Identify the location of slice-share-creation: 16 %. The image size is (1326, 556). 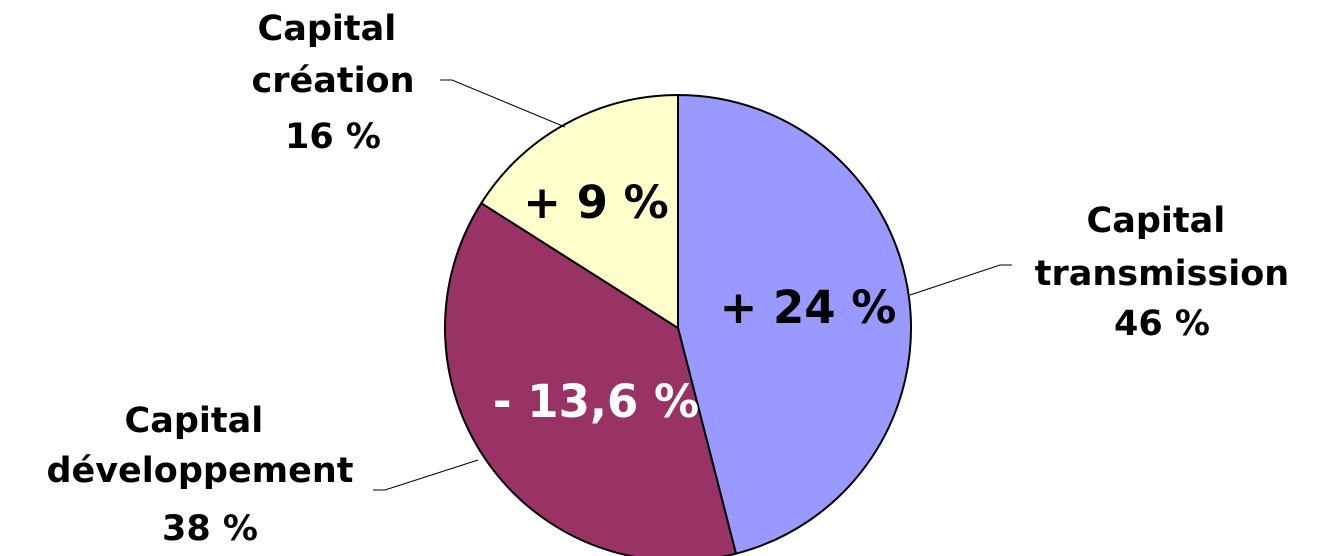
(333, 137).